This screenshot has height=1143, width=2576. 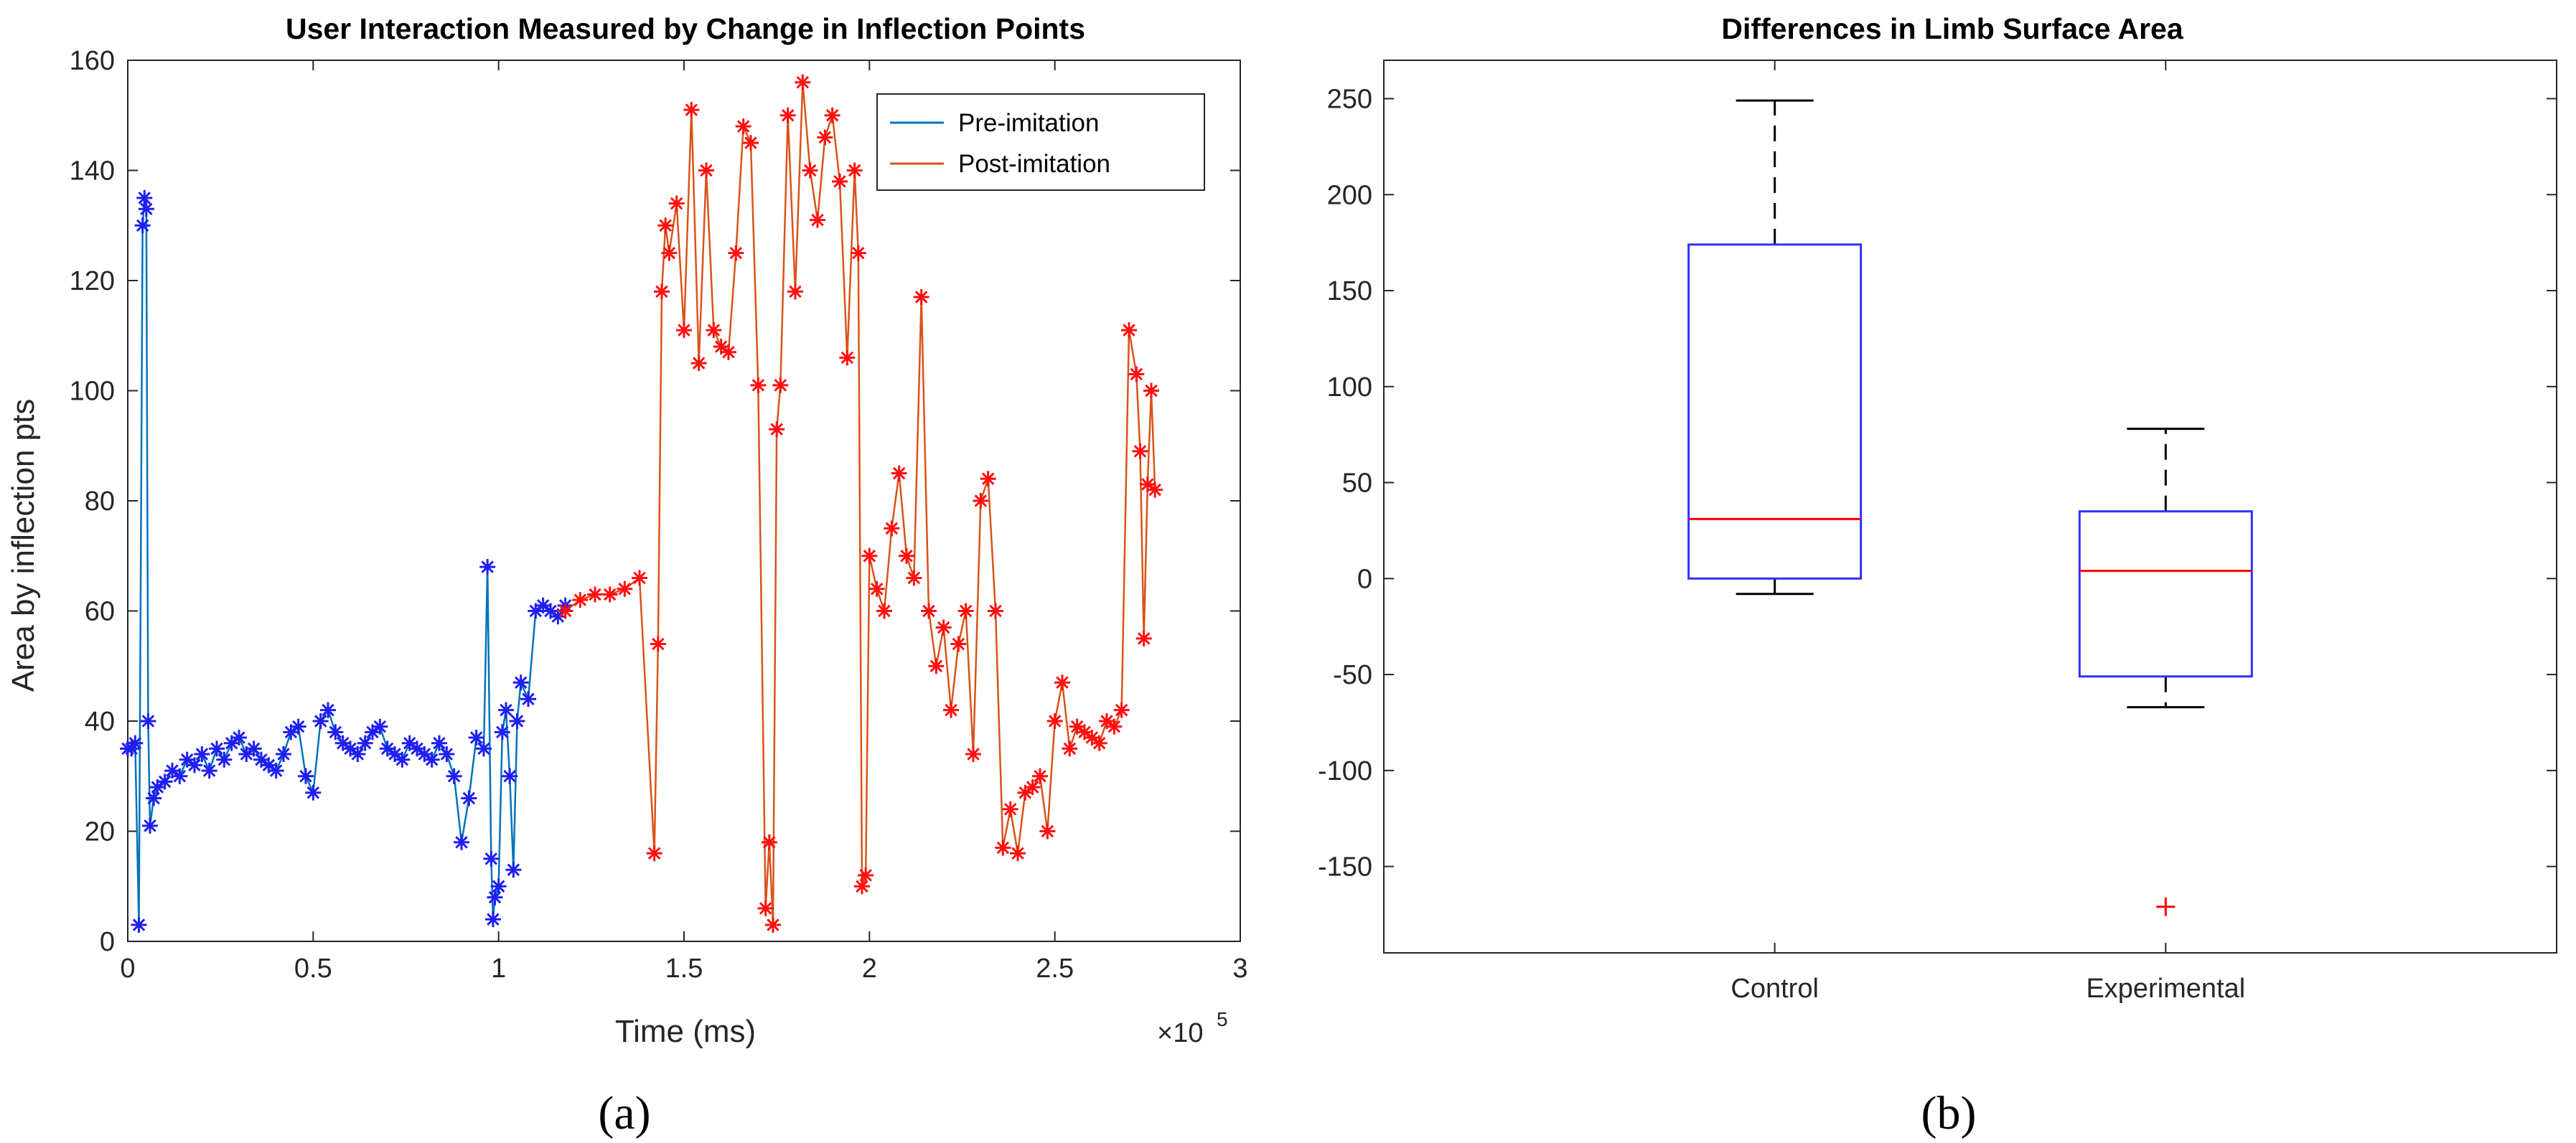 I want to click on y-tick-label: -100, so click(x=1345, y=771).